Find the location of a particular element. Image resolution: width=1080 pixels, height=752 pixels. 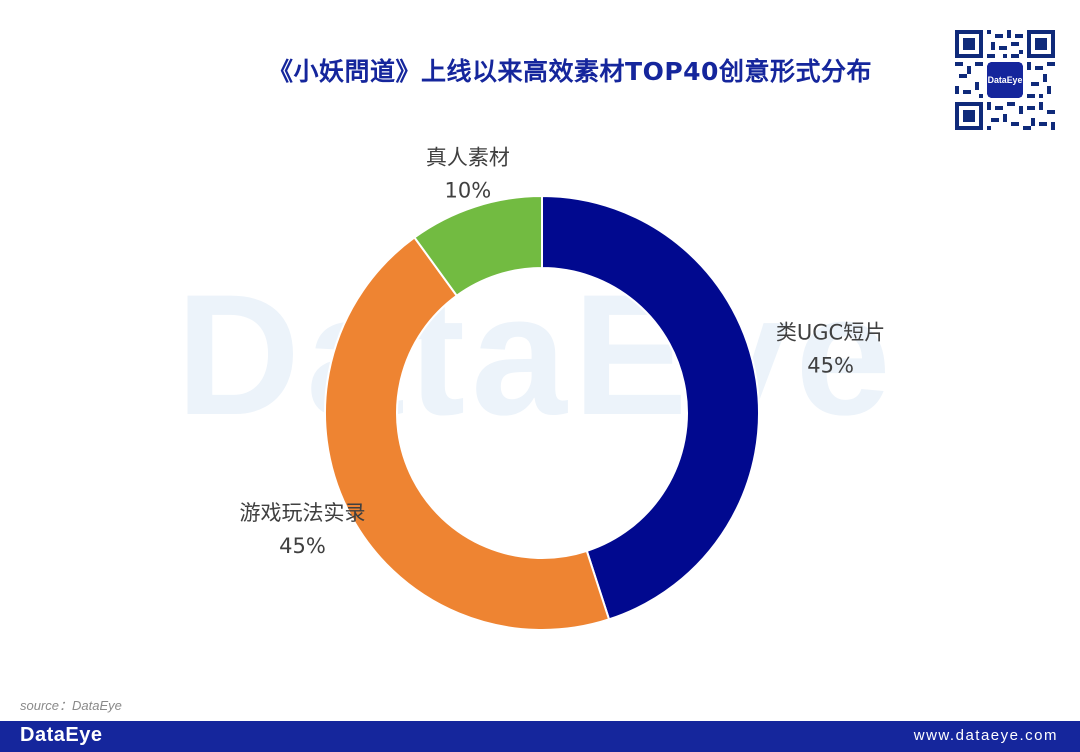

slice-gameplay is located at coordinates (467, 433).